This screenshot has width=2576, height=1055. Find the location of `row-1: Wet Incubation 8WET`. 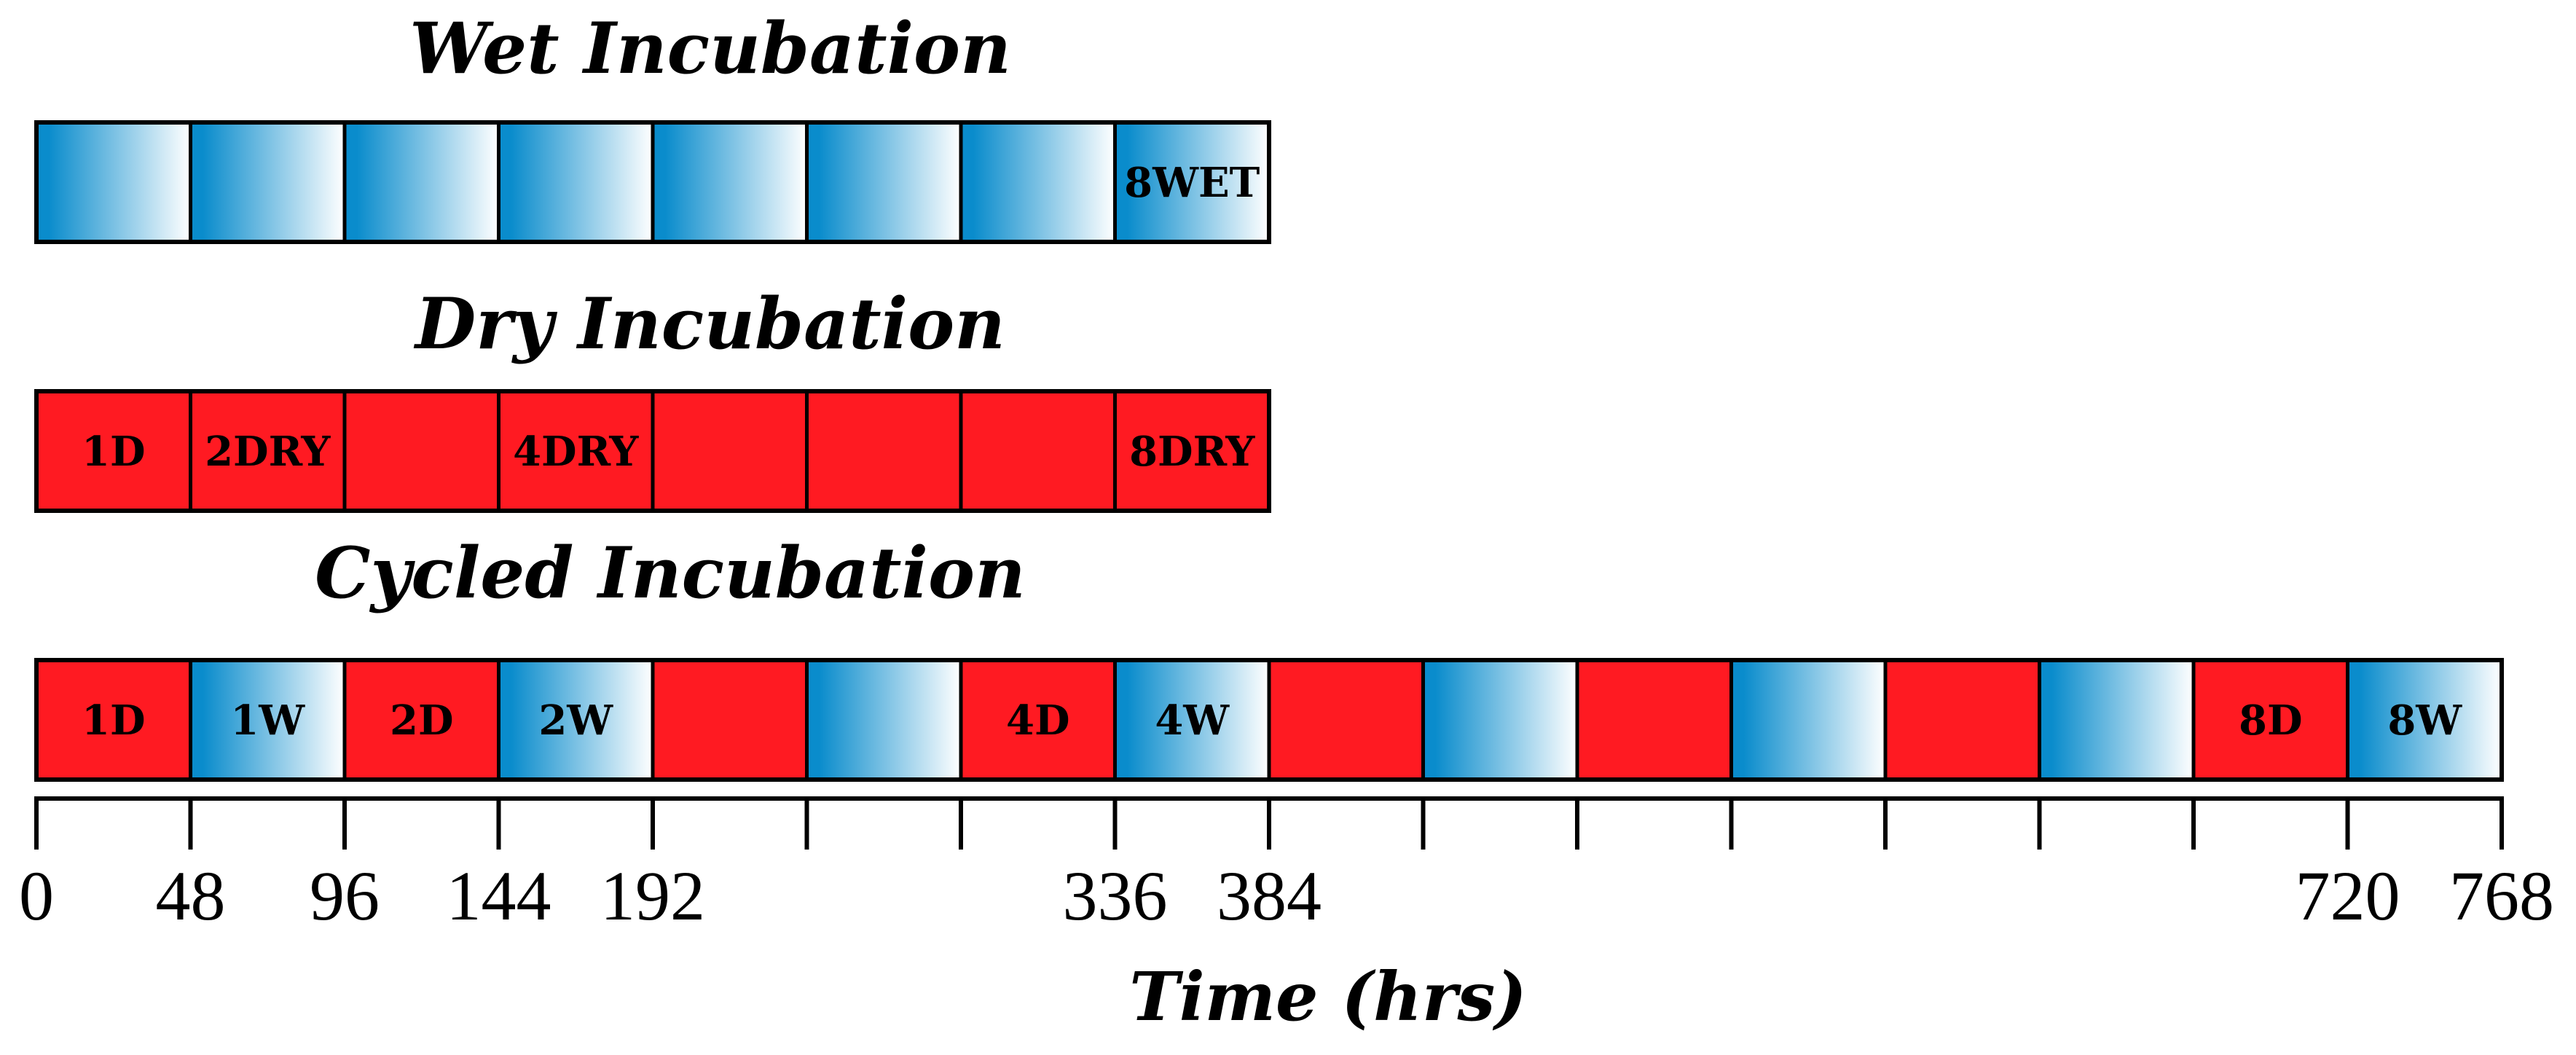

row-1: Wet Incubation 8WET is located at coordinates (652, 125).